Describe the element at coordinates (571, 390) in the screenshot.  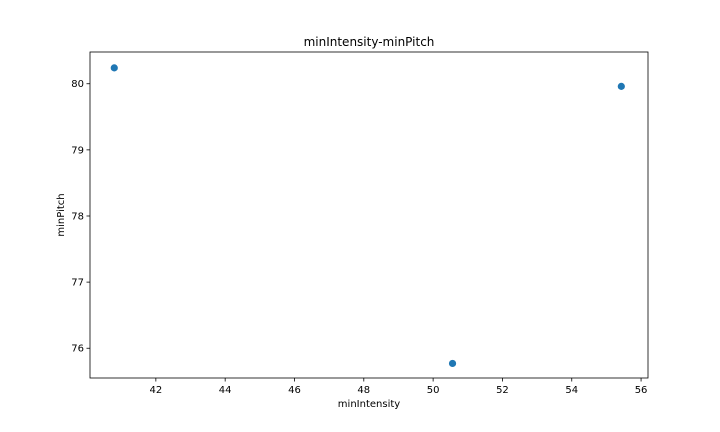
I see `x-tick-label: 54` at that location.